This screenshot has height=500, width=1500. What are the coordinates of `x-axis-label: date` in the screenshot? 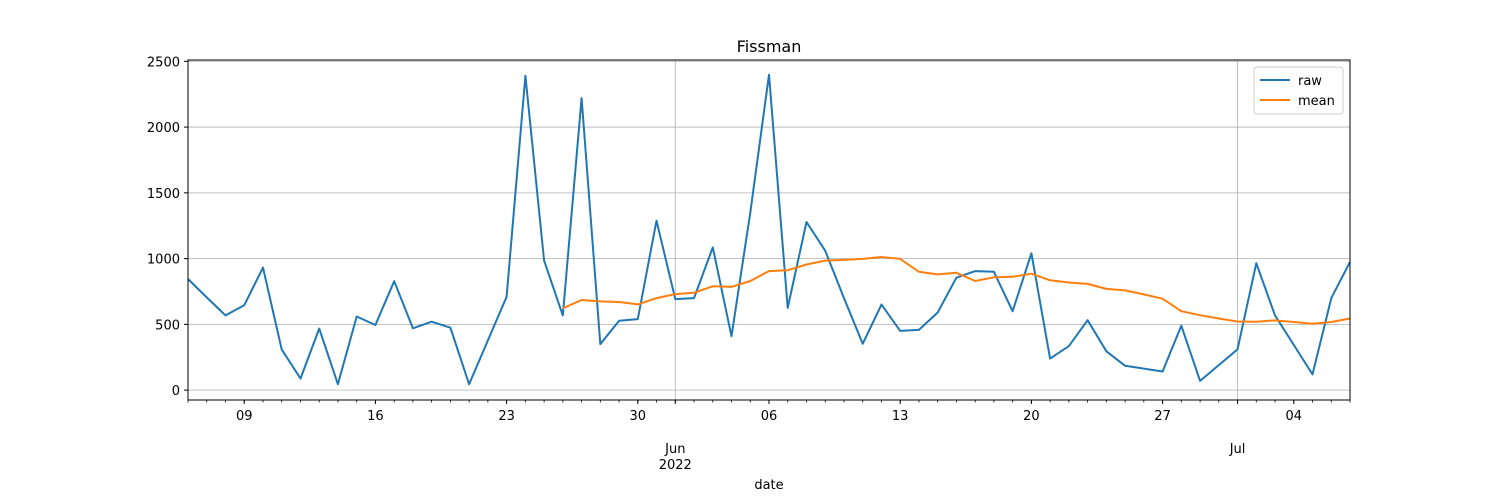 It's located at (768, 485).